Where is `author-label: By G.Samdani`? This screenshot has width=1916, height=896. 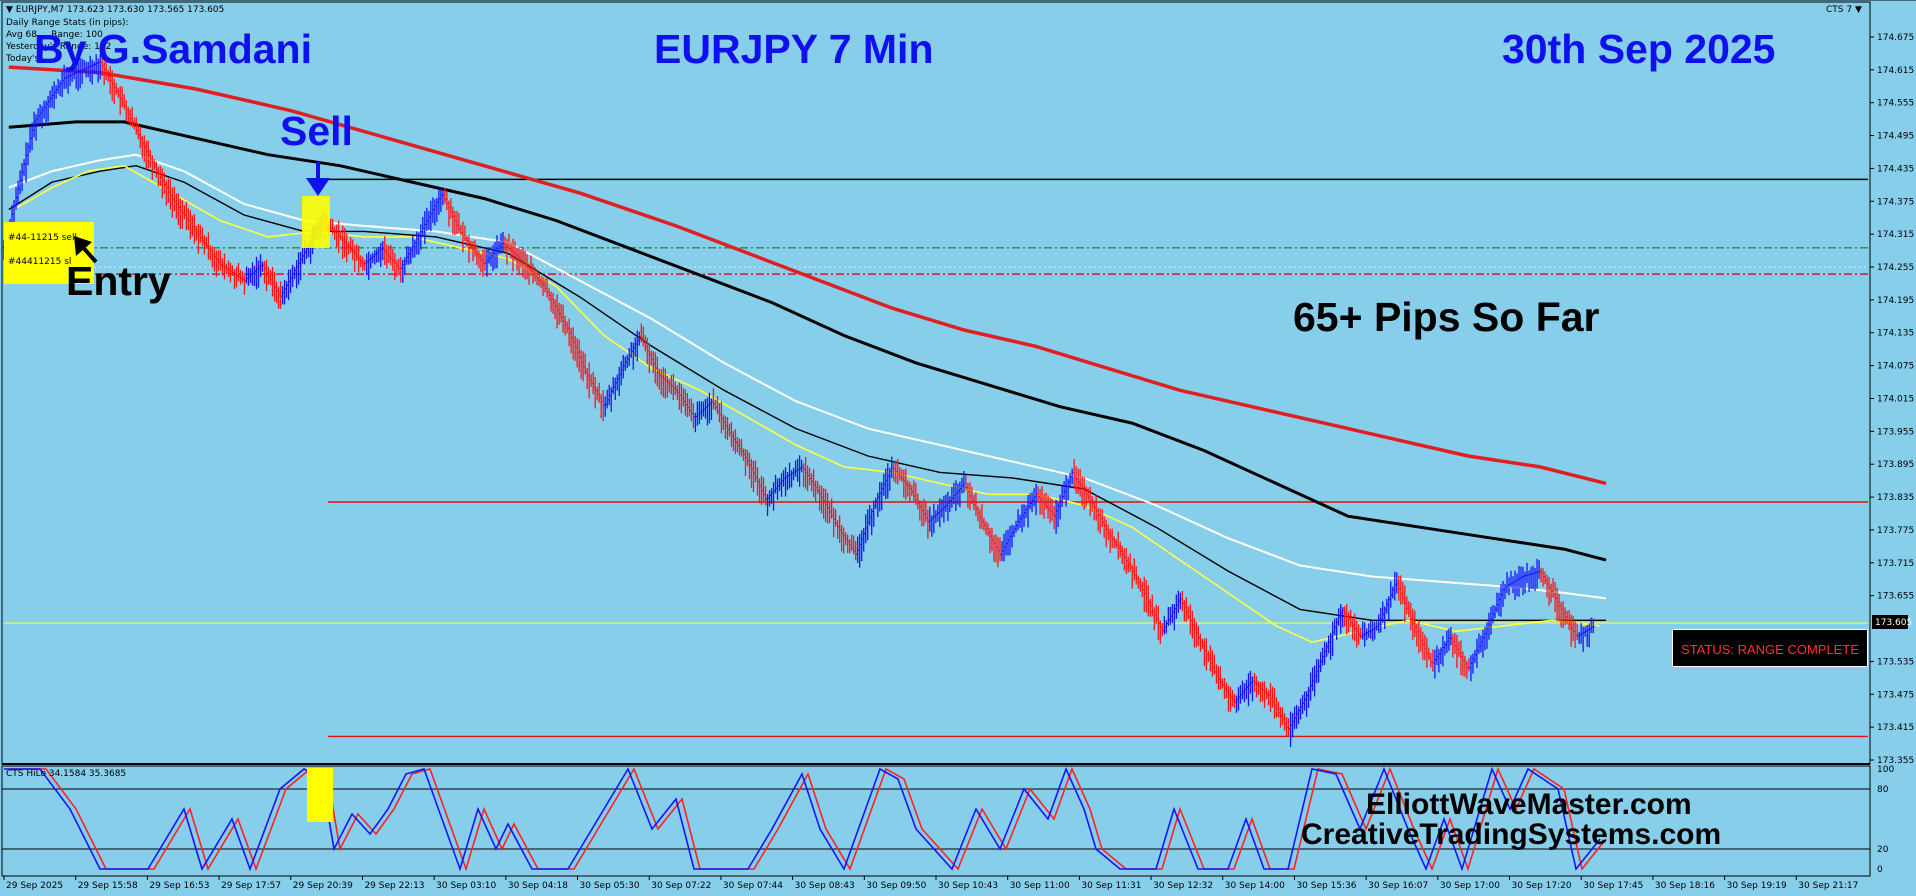 author-label: By G.Samdani is located at coordinates (173, 49).